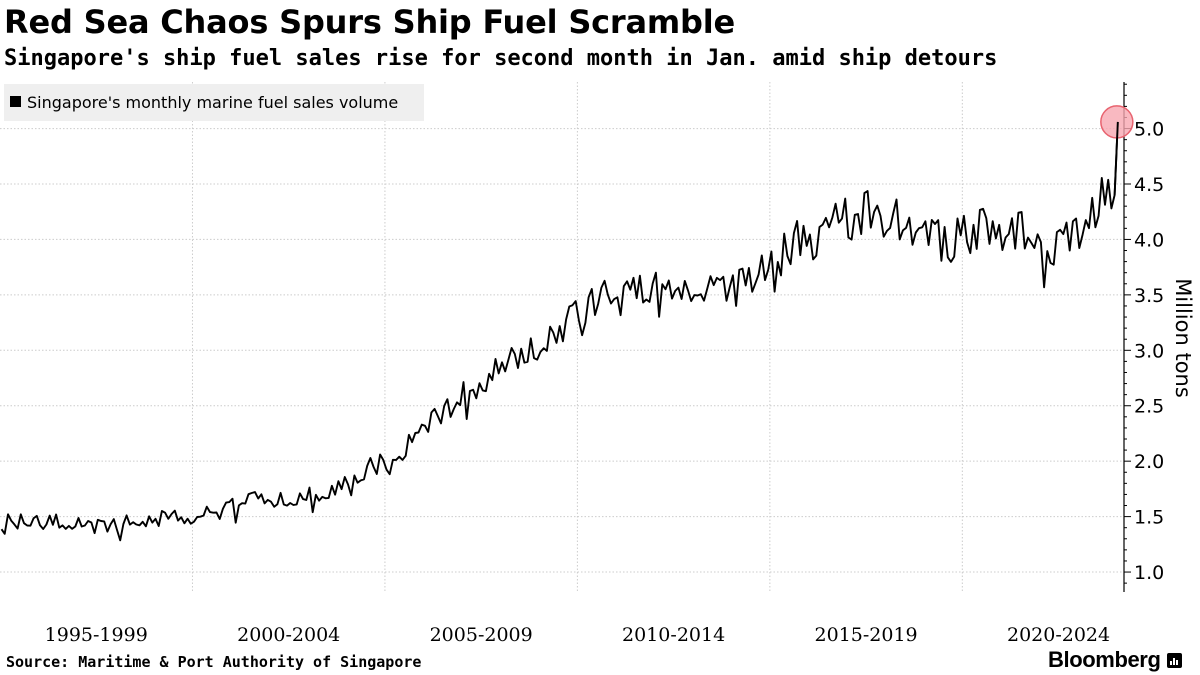 This screenshot has height=675, width=1200. What do you see at coordinates (370, 22) in the screenshot?
I see `chart-title: Red Sea Chaos Spurs Ship Fuel Scramble` at bounding box center [370, 22].